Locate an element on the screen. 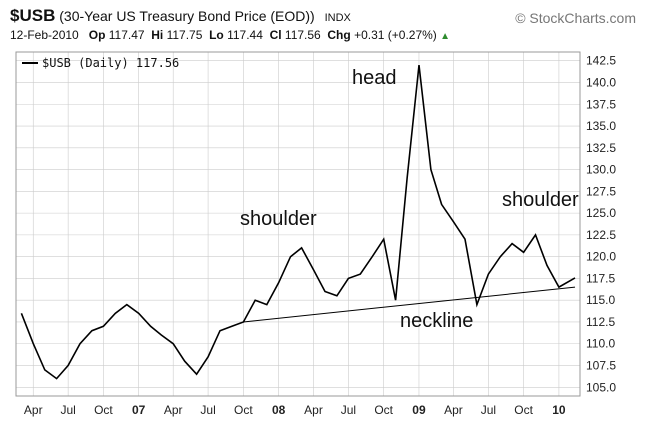 The width and height of the screenshot is (648, 435). change-value: +0.31 (+0.27%) is located at coordinates (395, 35).